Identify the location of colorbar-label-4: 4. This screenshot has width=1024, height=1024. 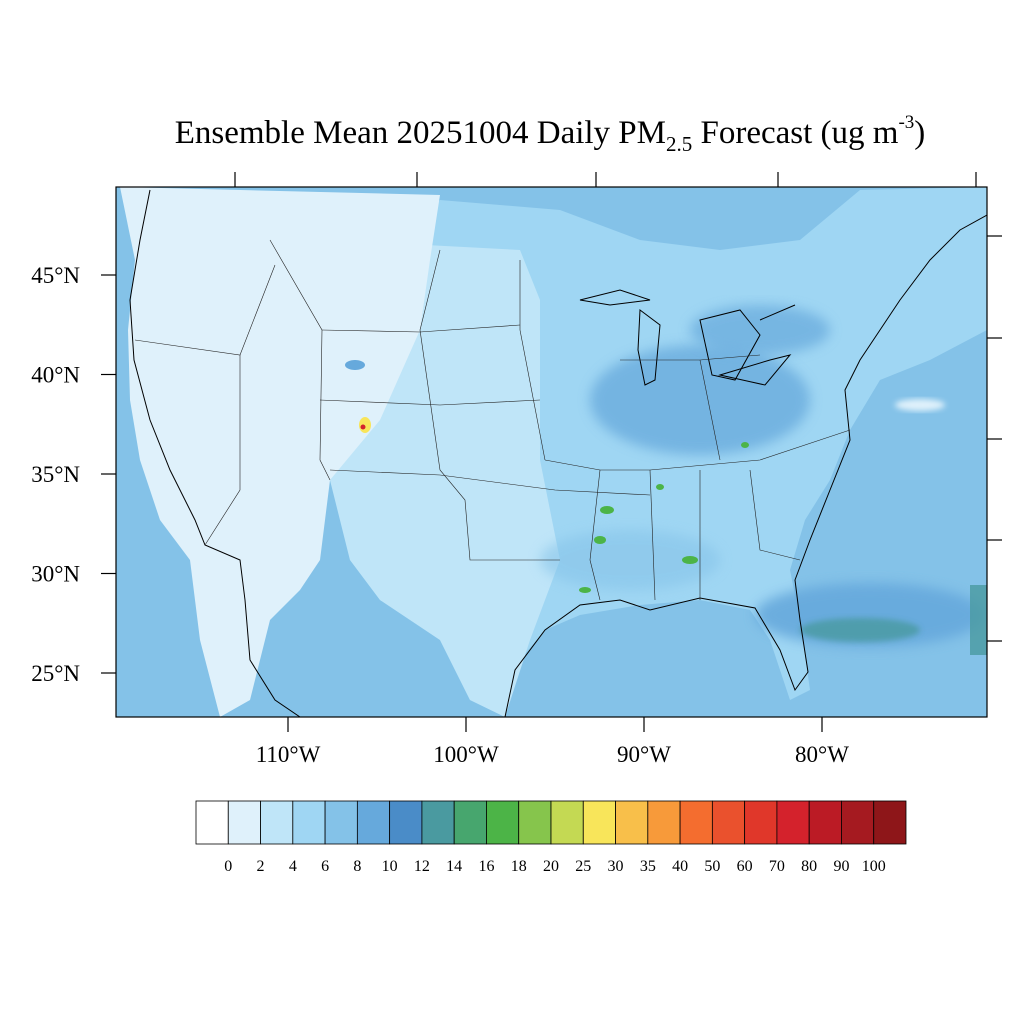
(293, 866).